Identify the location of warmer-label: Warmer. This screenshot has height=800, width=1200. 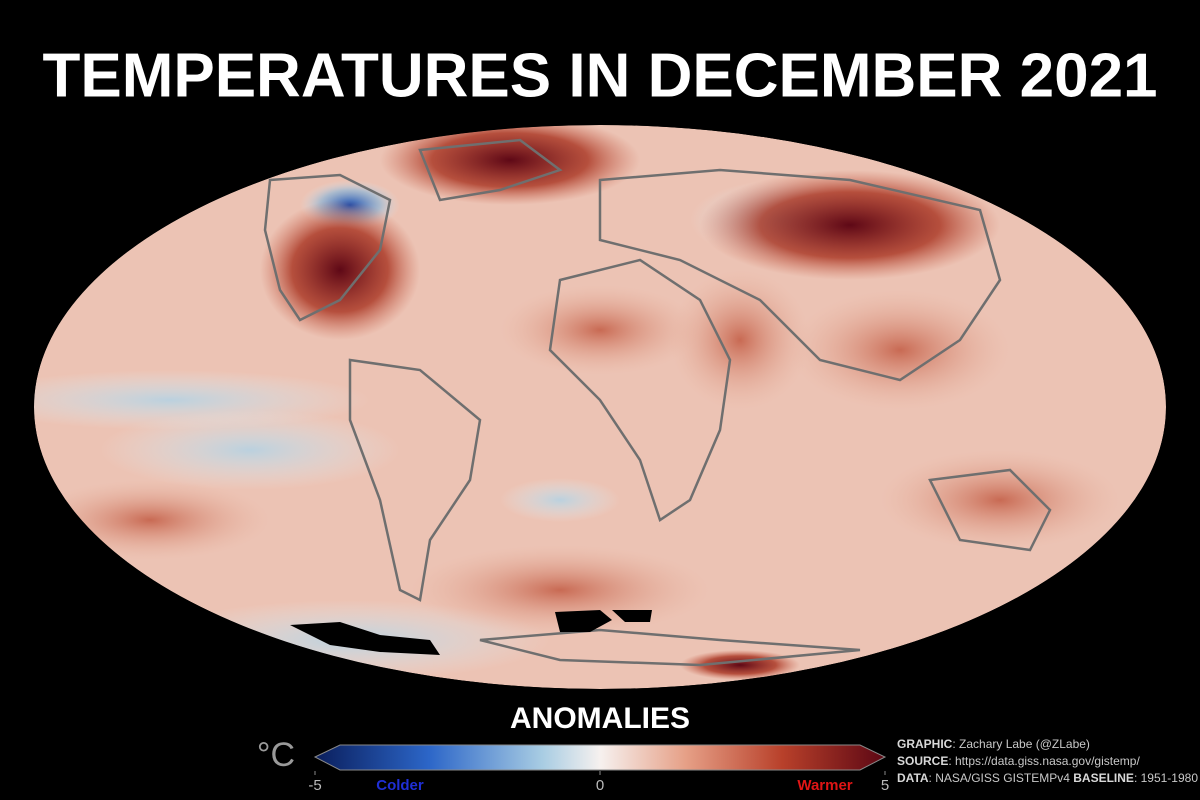
(824, 785).